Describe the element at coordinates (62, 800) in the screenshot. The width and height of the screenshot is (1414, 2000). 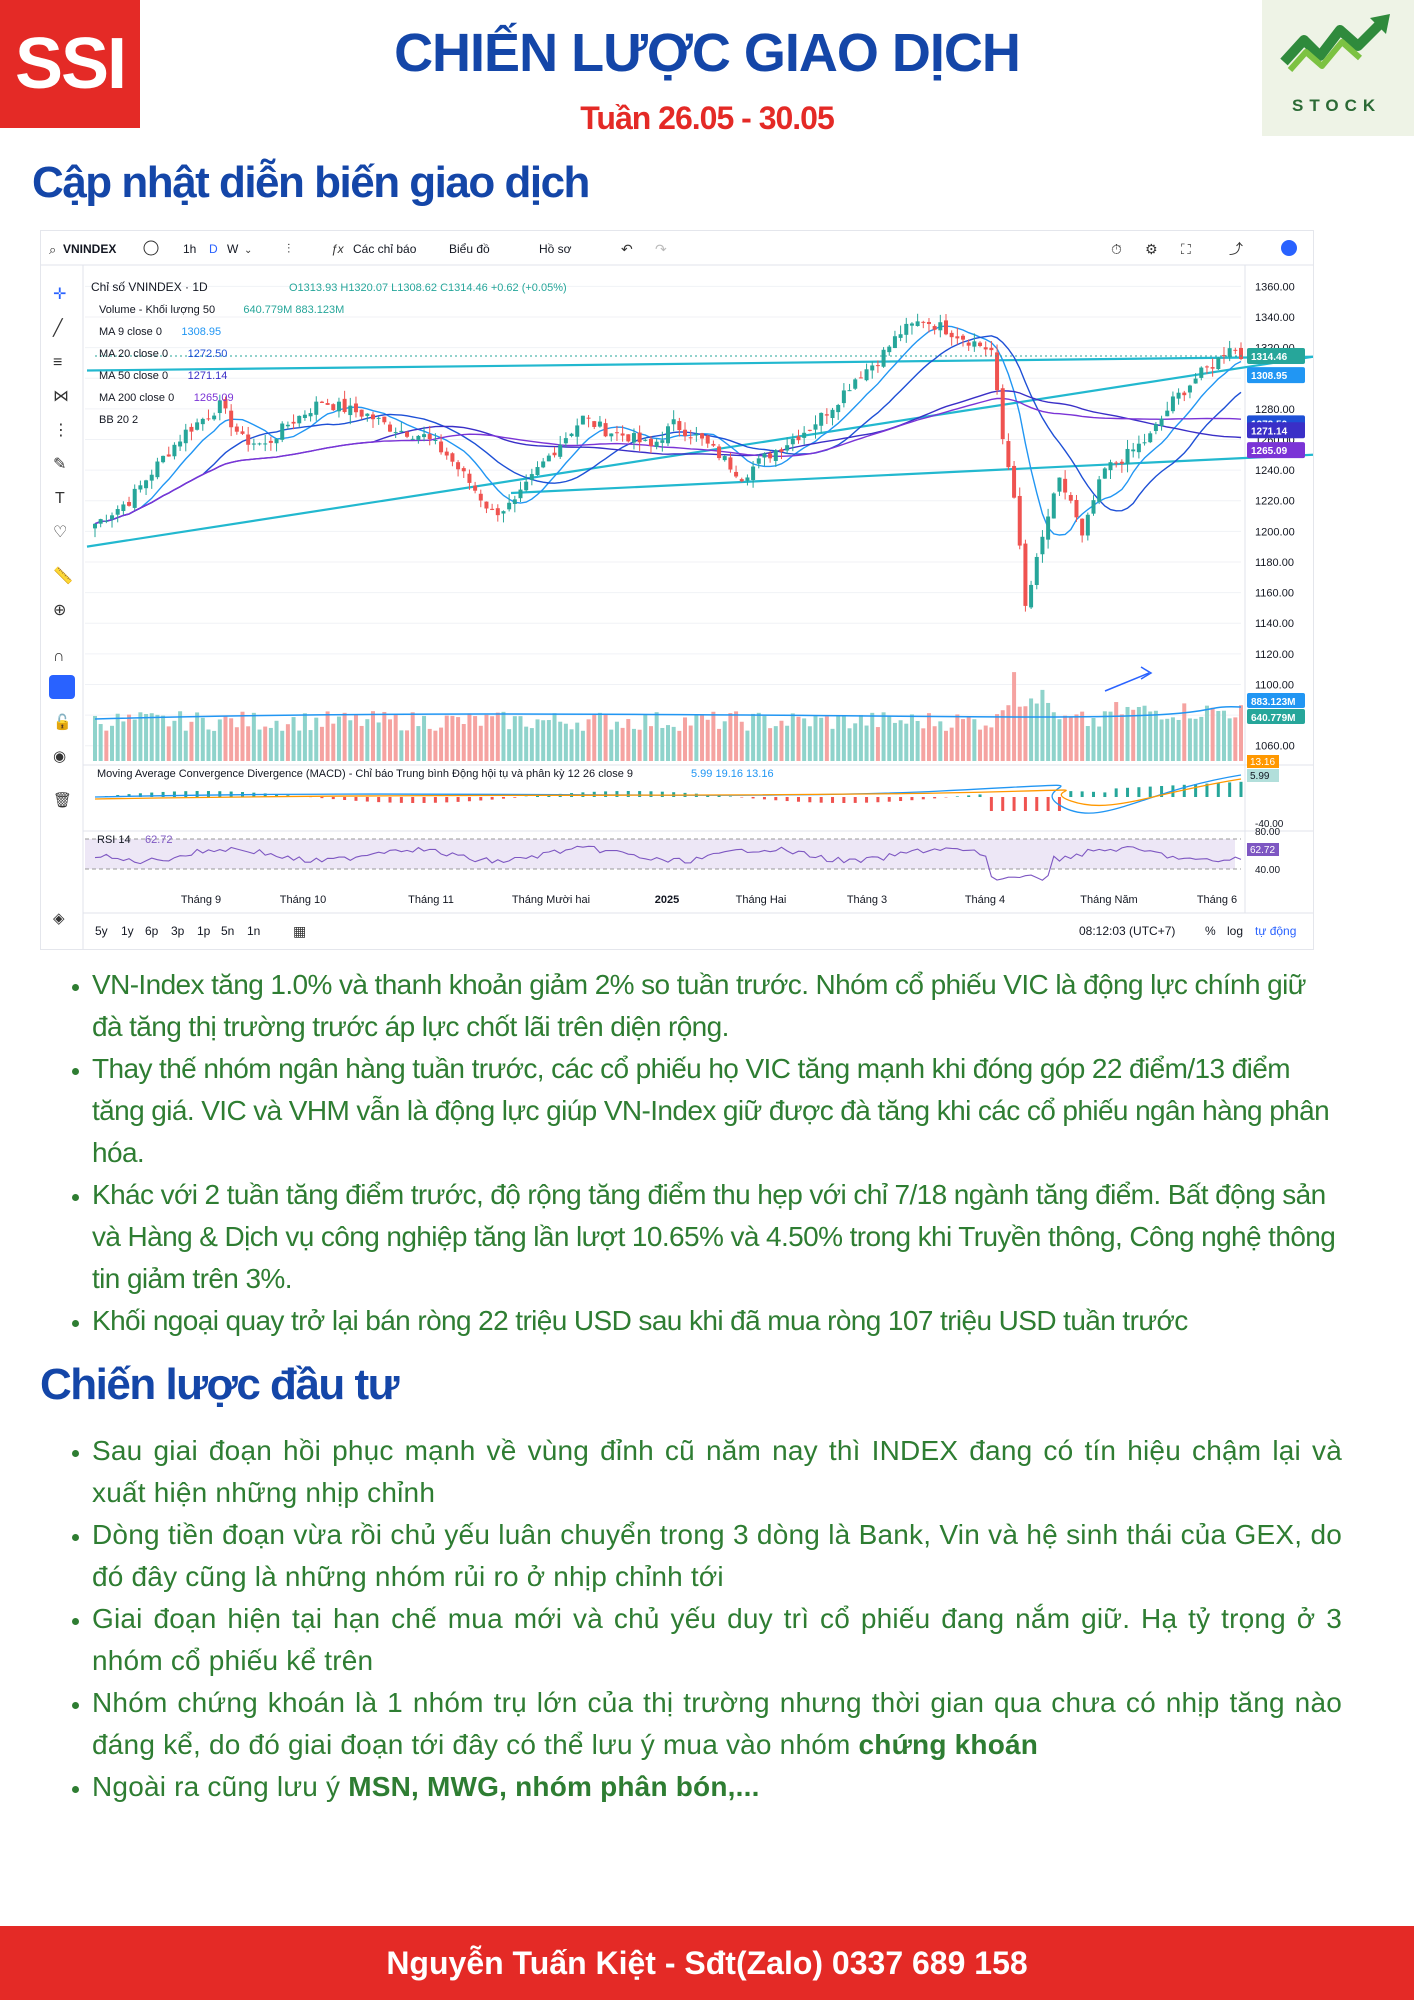
I see `trash-icon: 🗑` at that location.